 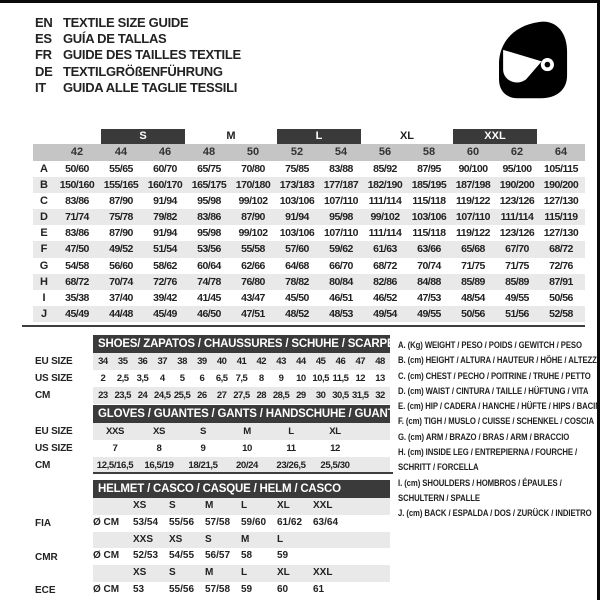 What do you see at coordinates (360, 395) in the screenshot?
I see `cell: 31,5` at bounding box center [360, 395].